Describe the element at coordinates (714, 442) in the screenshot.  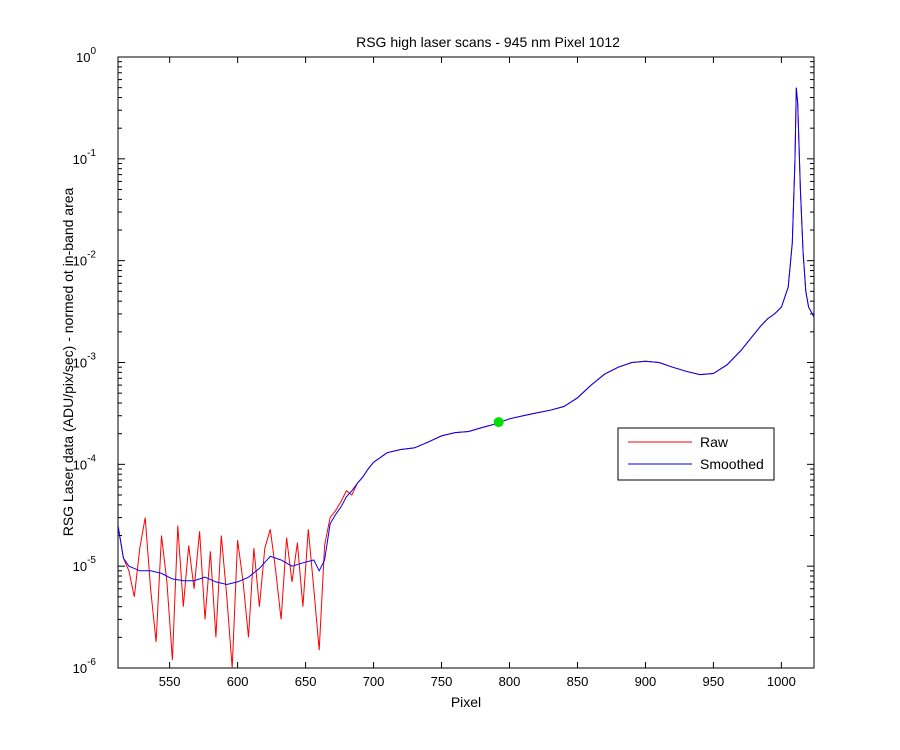
I see `legend-label-raw: Raw` at that location.